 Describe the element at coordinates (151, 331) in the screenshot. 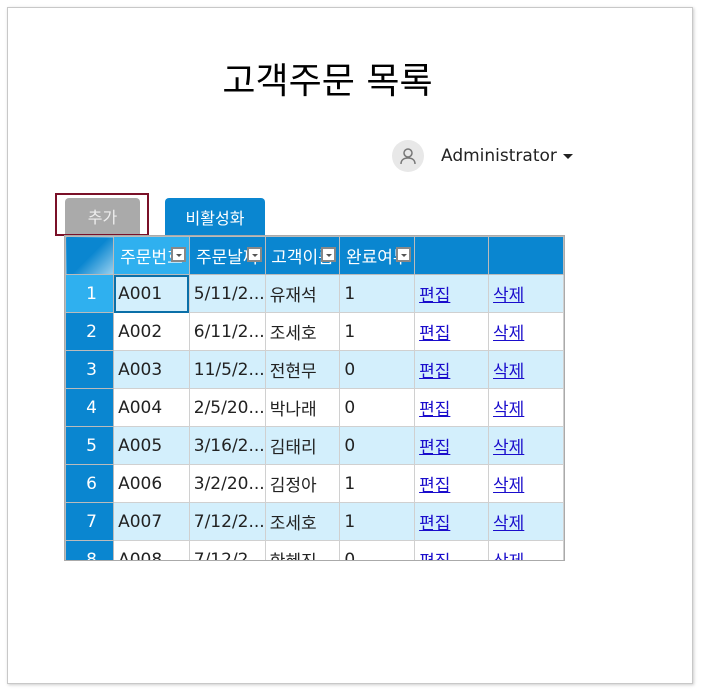

I see `table-cell: A002` at that location.